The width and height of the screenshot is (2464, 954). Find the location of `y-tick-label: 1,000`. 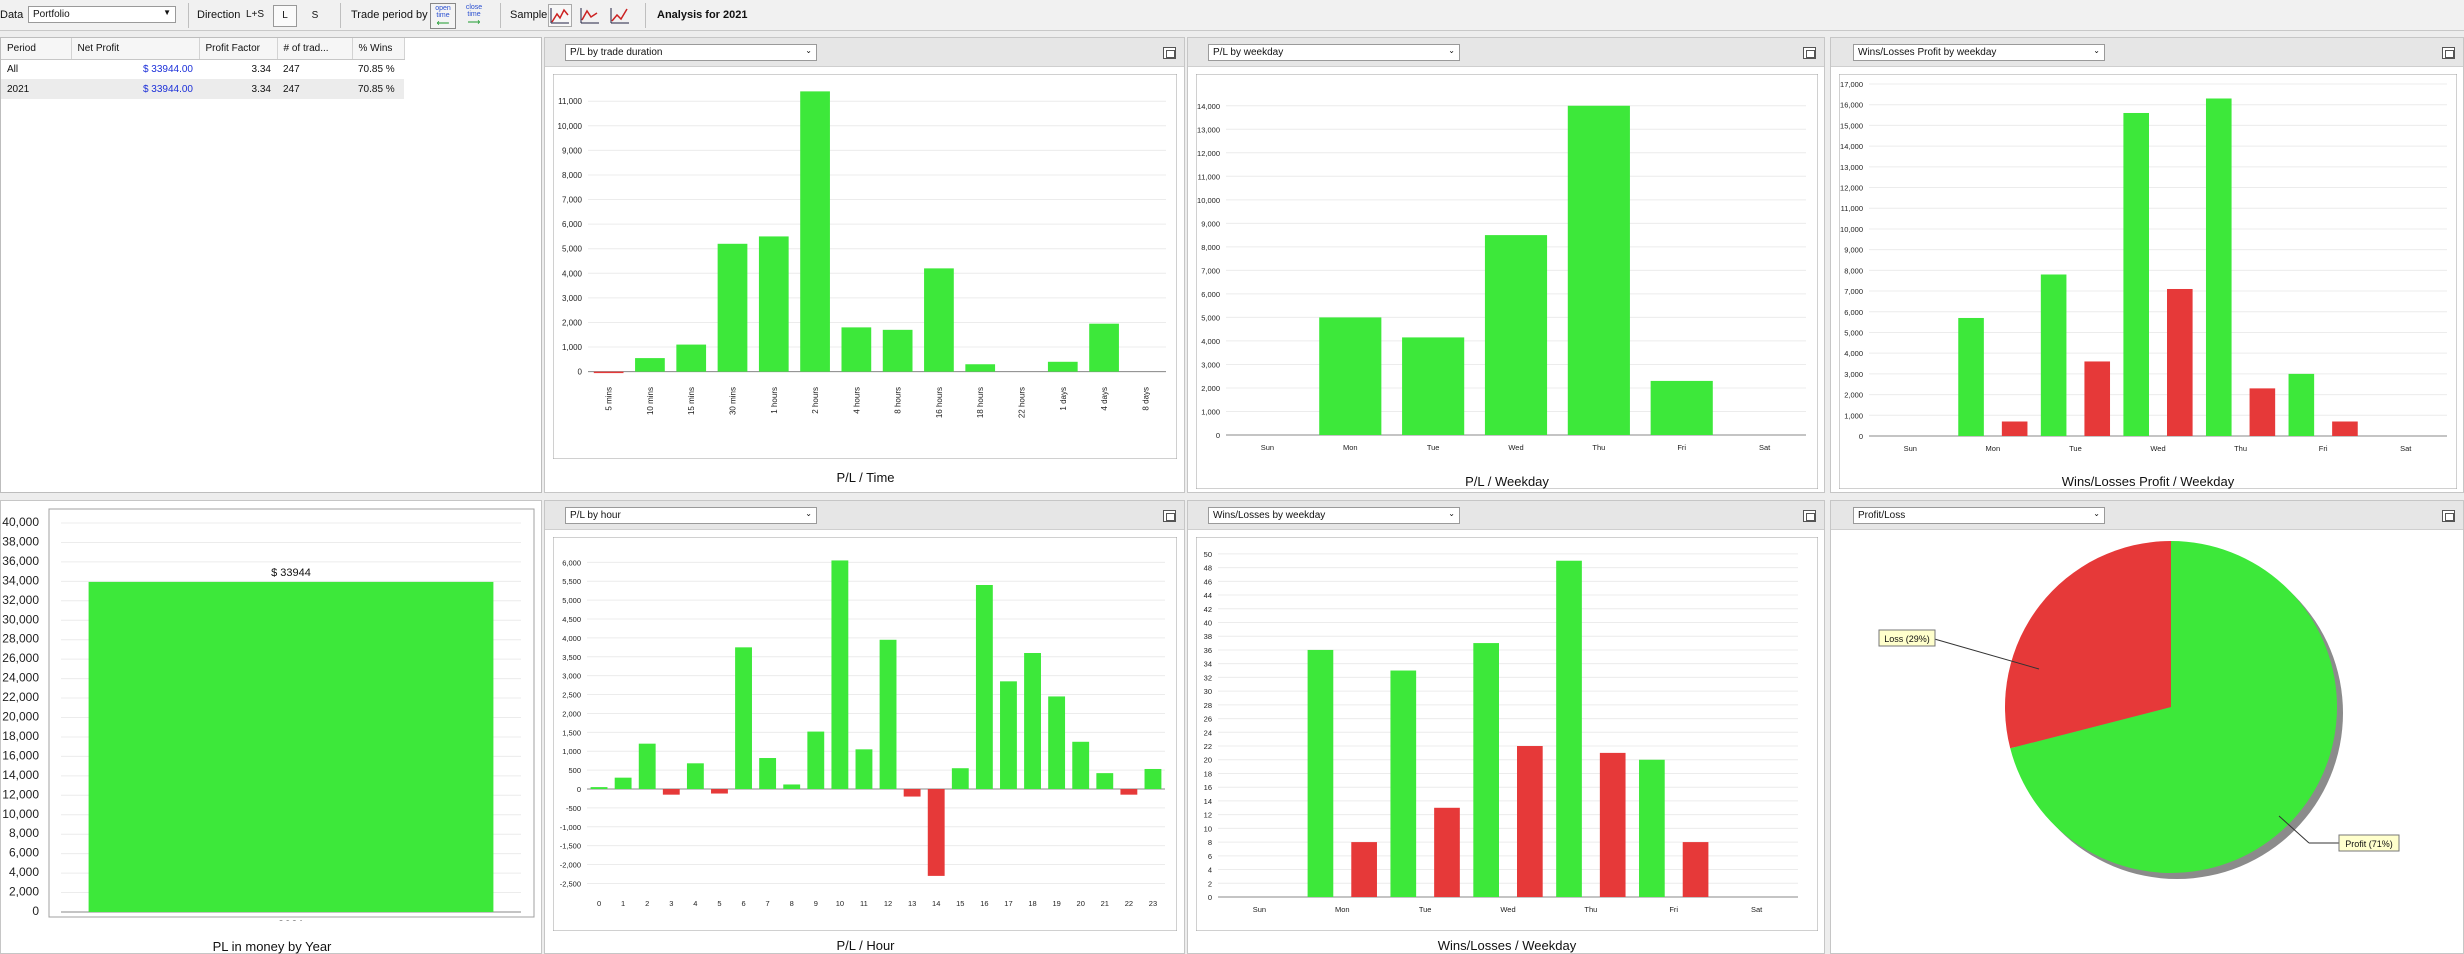

y-tick-label: 1,000 is located at coordinates (571, 751).